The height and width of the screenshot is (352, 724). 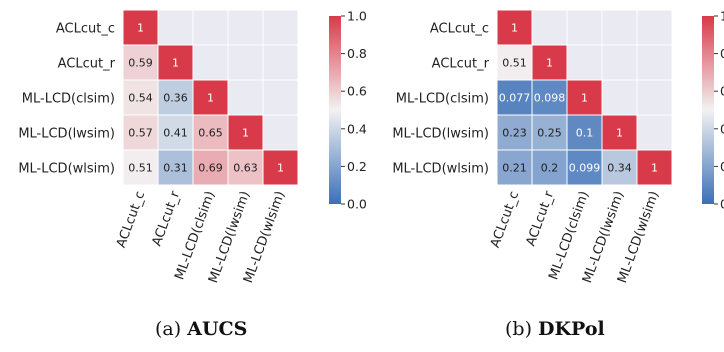 I want to click on cell-value-label: 0.099, so click(x=585, y=168).